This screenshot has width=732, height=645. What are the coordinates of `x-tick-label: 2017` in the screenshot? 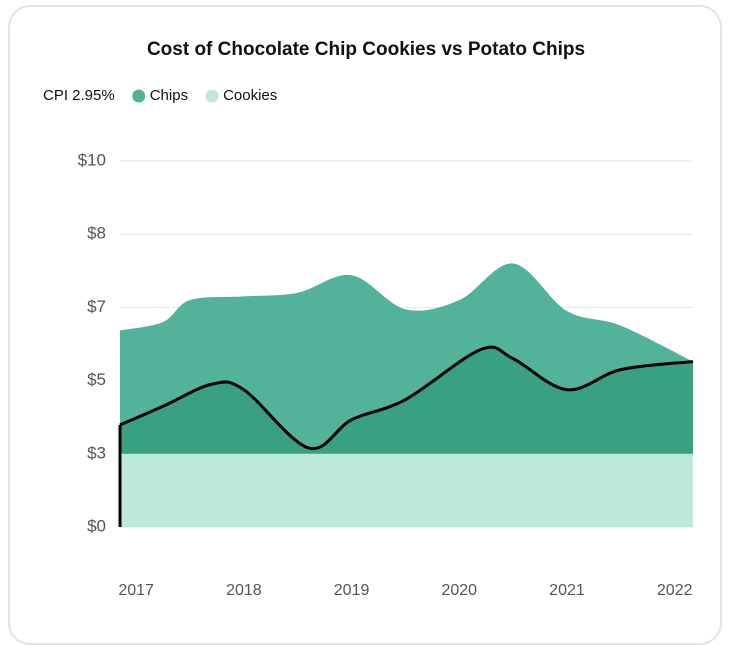 It's located at (136, 590).